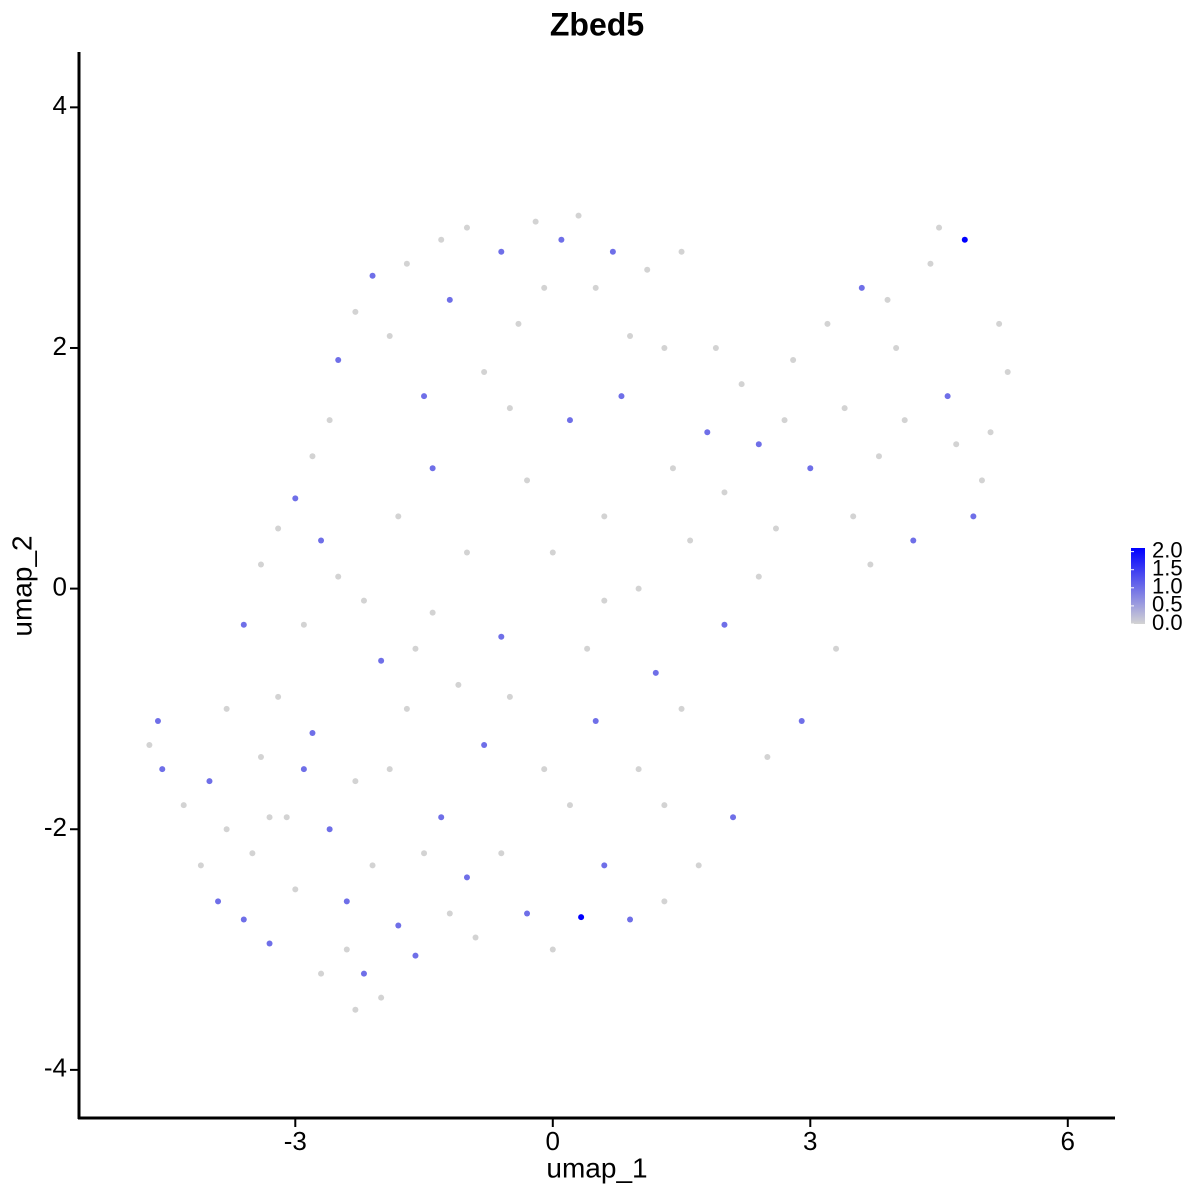  Describe the element at coordinates (60, 346) in the screenshot. I see `y-tick-label: 2` at that location.